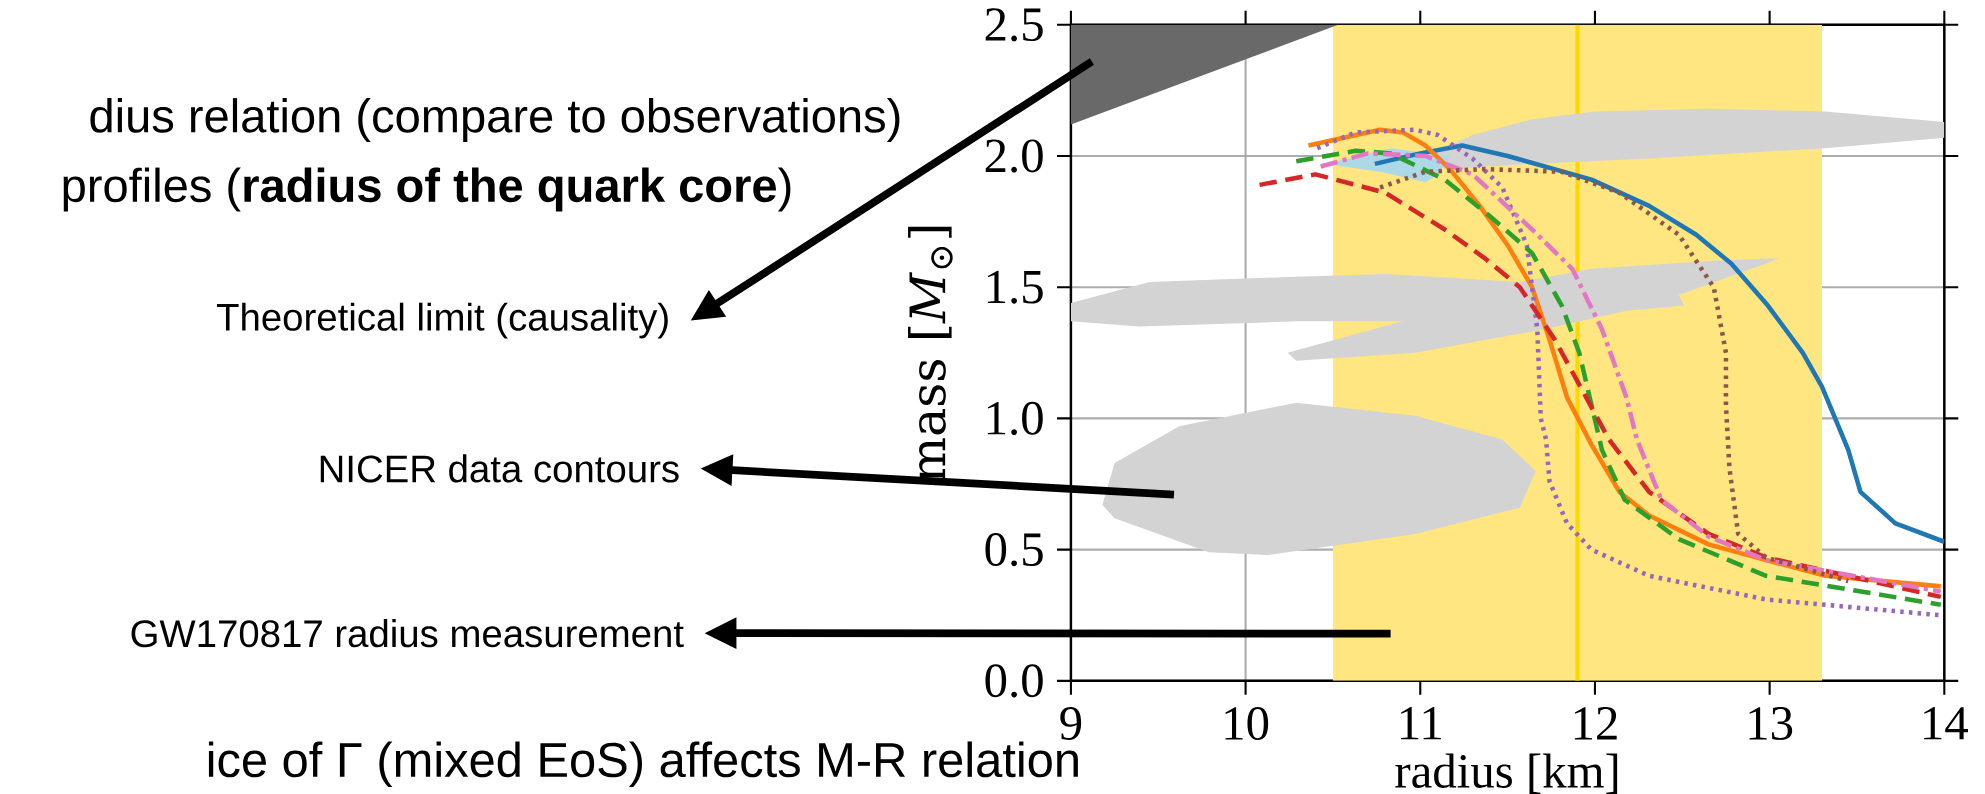 Image resolution: width=1985 pixels, height=794 pixels. Describe the element at coordinates (1015, 418) in the screenshot. I see `y-tick-label: 1.0` at that location.